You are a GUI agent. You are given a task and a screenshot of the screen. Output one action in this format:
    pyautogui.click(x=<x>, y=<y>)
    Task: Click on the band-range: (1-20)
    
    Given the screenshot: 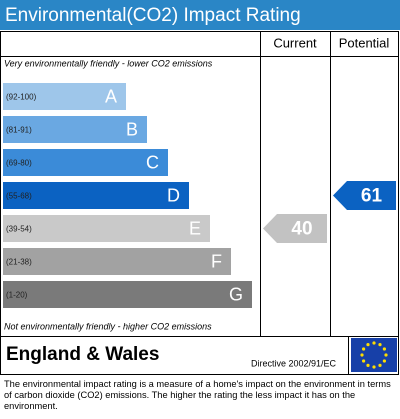 What is the action you would take?
    pyautogui.click(x=17, y=295)
    